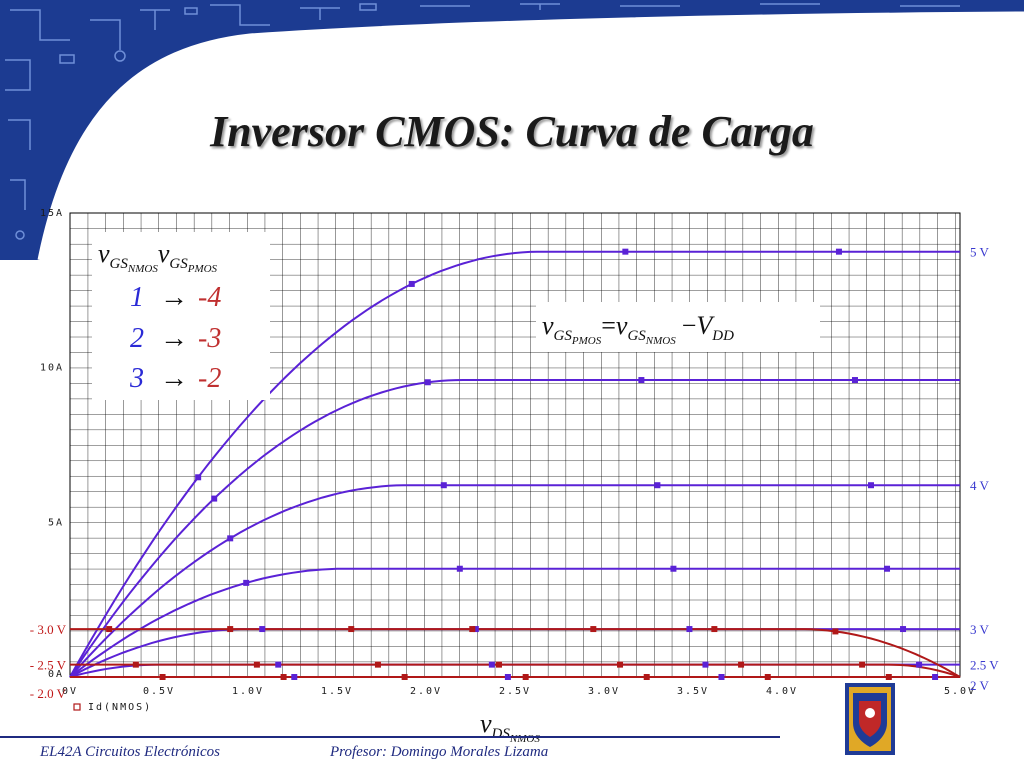 This screenshot has height=768, width=1024. What do you see at coordinates (48, 629) in the screenshot?
I see `pmos-gate-label: - 3.0 V` at bounding box center [48, 629].